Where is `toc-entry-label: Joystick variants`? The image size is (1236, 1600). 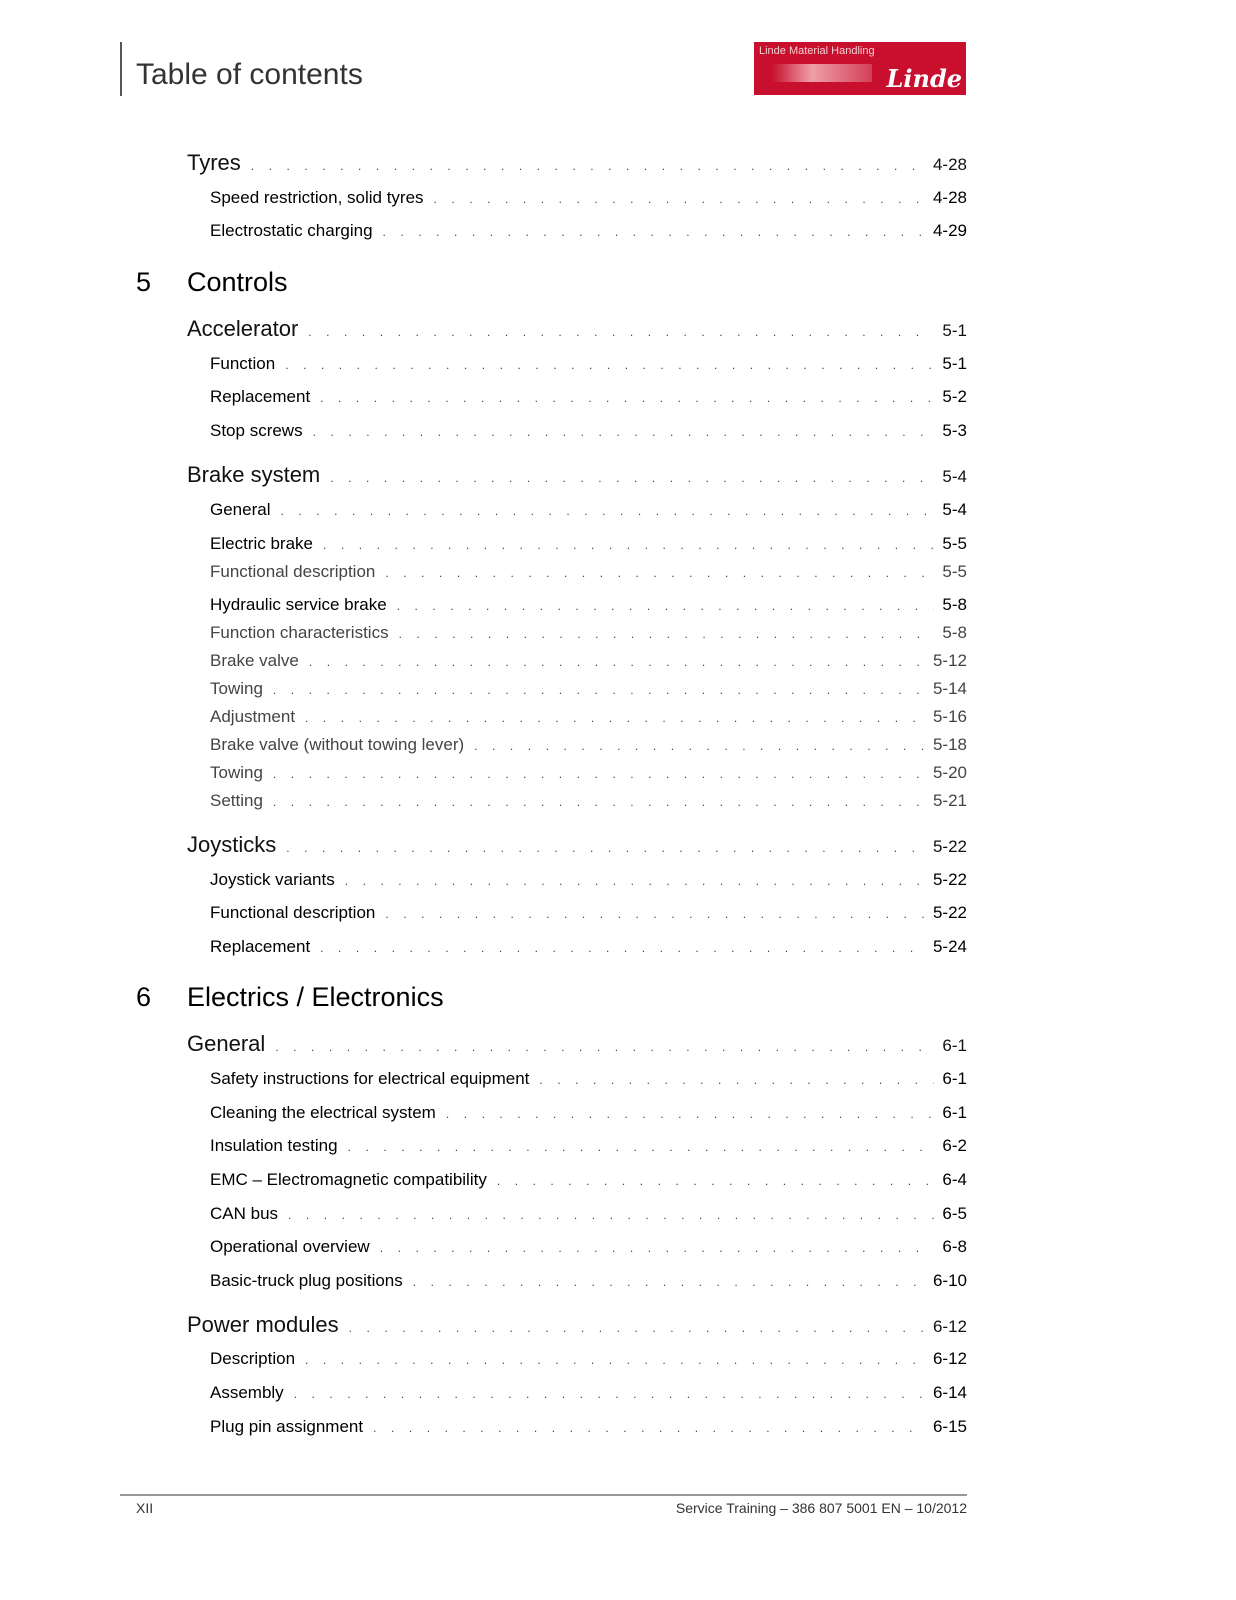 toc-entry-label: Joystick variants is located at coordinates (272, 879).